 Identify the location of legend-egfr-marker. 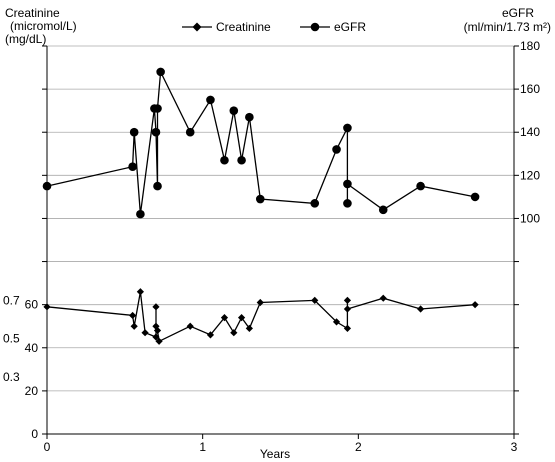
(315, 27).